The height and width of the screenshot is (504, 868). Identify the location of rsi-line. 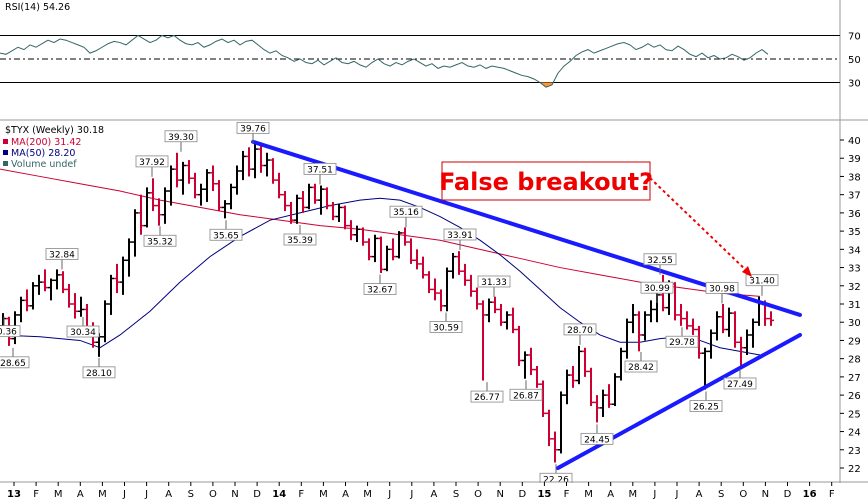
(384, 61).